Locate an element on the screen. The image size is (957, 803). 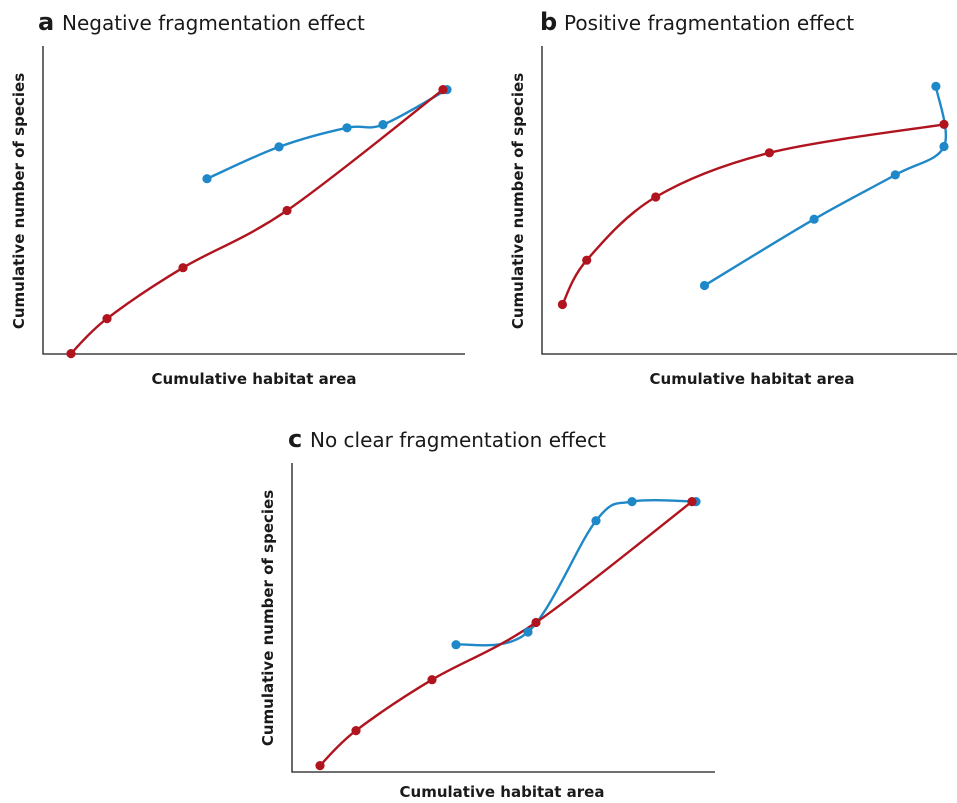
panel-a-letter: a is located at coordinates (46, 22).